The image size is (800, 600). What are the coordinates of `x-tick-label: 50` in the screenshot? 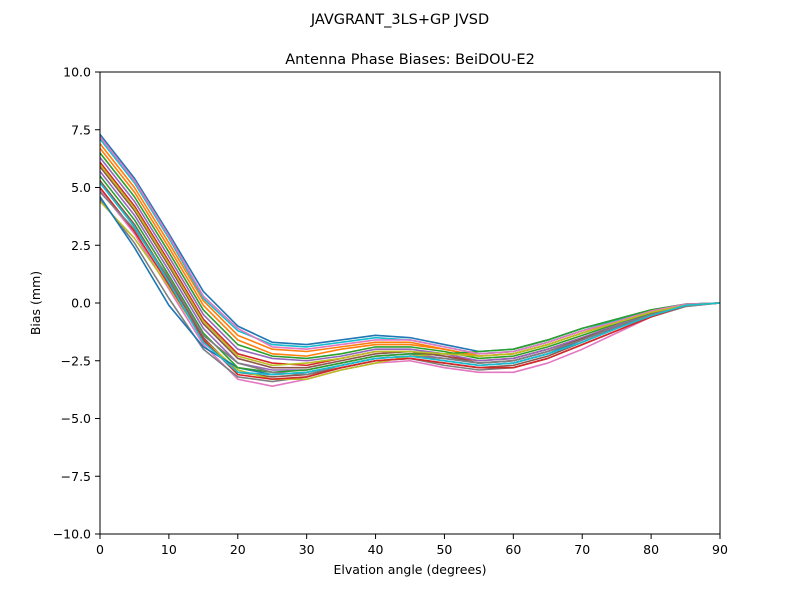 It's located at (444, 549).